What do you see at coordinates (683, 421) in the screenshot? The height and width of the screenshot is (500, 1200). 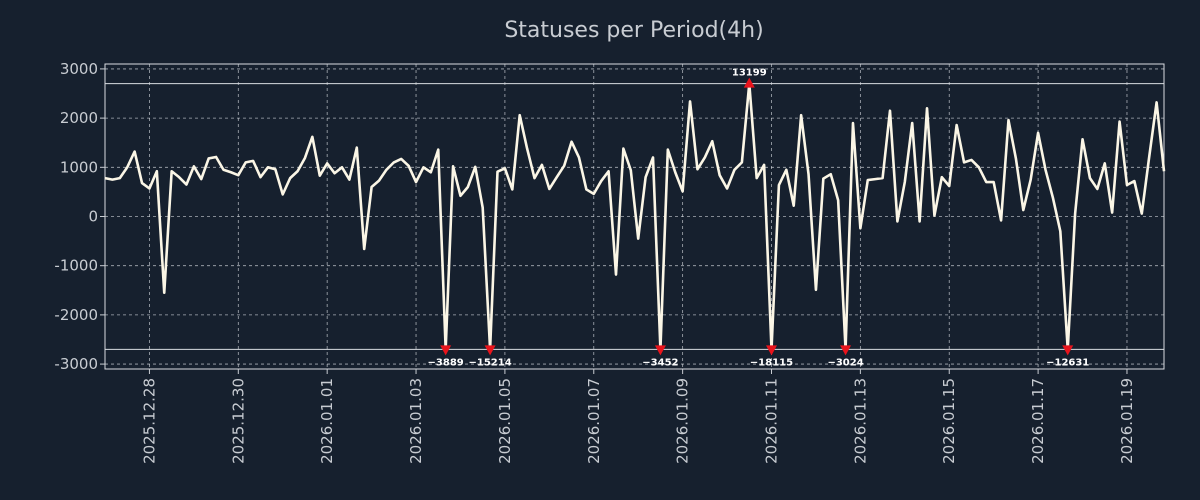 I see `x-tick-label: 2026.01.09` at bounding box center [683, 421].